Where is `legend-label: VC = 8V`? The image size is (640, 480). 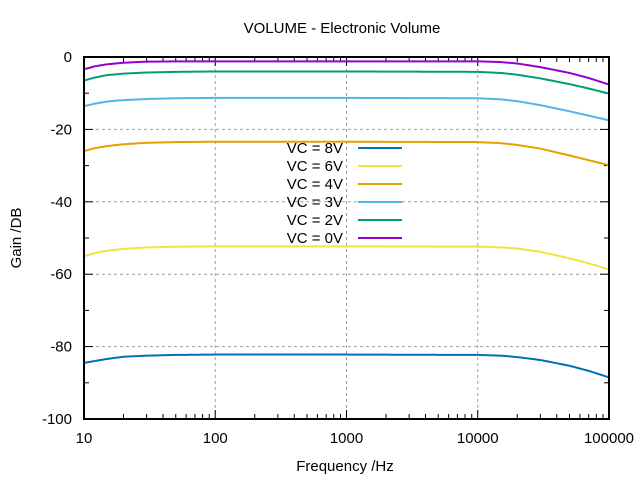
legend-label: VC = 8V is located at coordinates (315, 148).